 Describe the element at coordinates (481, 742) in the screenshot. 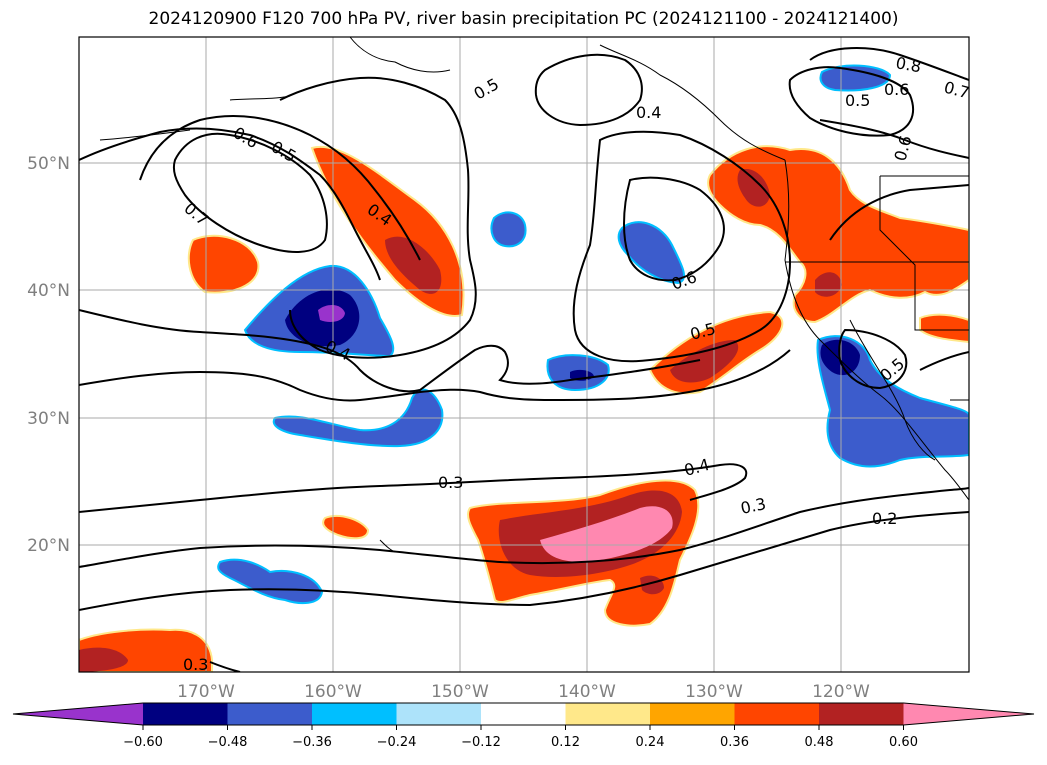

I see `colorbar-tick-label: −0.12` at that location.